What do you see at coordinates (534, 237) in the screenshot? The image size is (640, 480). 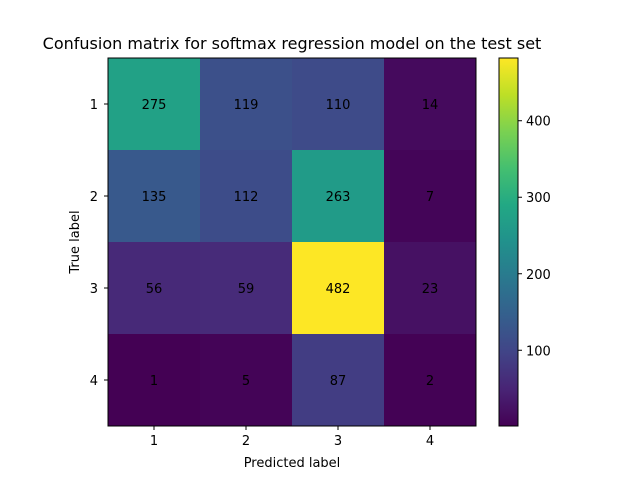 I see `colorbar-ticks: 100 200 300 400` at bounding box center [534, 237].